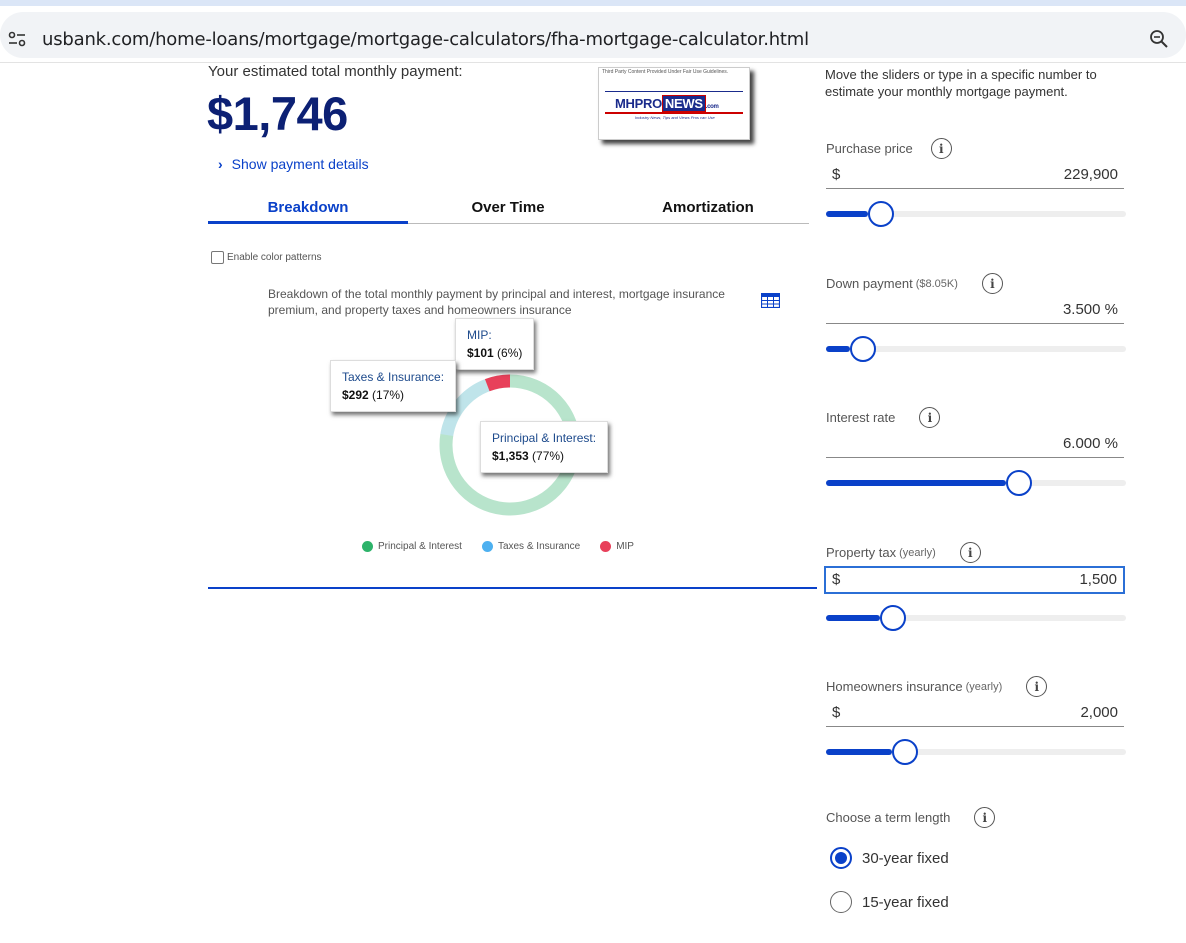 The height and width of the screenshot is (943, 1186). What do you see at coordinates (841, 858) in the screenshot?
I see `radio-30-year` at bounding box center [841, 858].